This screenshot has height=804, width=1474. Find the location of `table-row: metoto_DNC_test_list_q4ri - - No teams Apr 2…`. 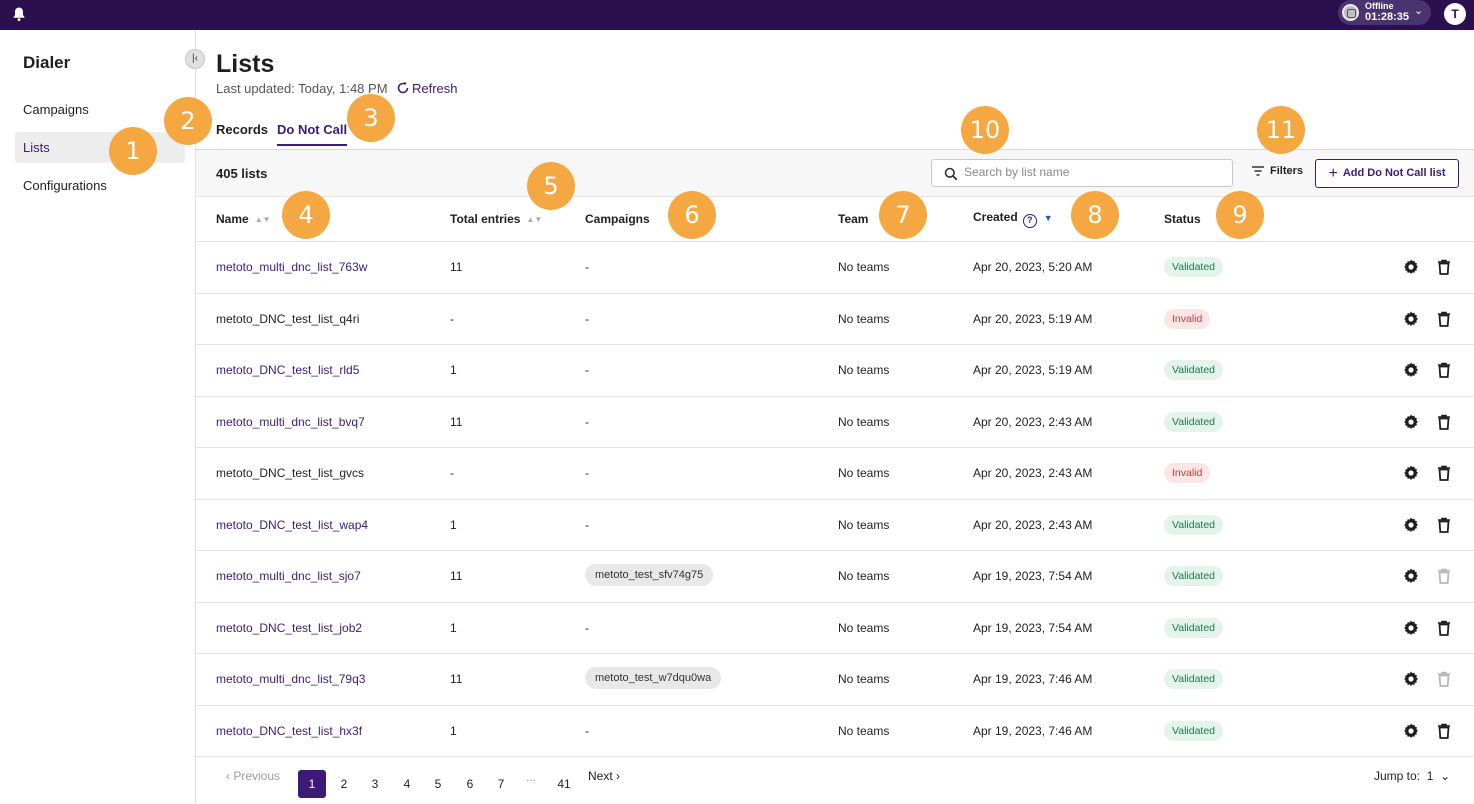

table-row: metoto_DNC_test_list_q4ri - - No teams Apr 2… is located at coordinates (835, 319).